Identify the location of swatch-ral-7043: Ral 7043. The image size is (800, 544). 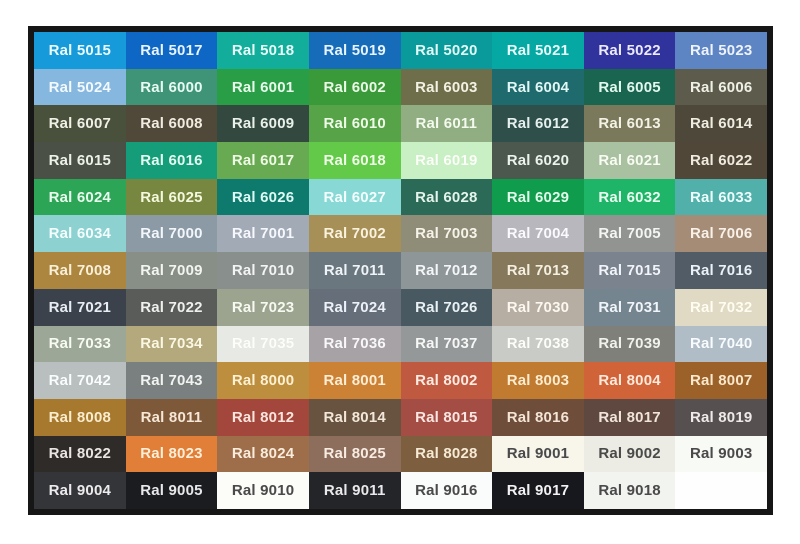
(171, 380).